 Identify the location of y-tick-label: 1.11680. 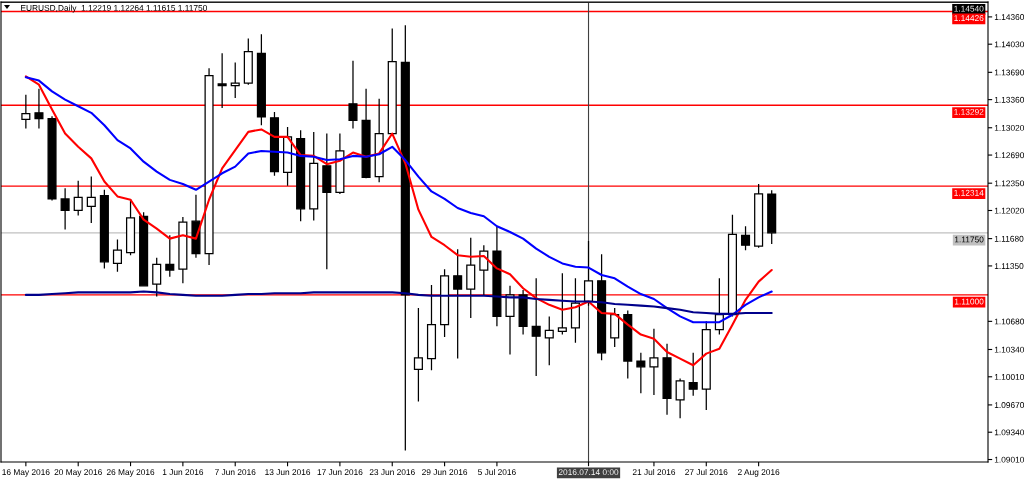
(1009, 238).